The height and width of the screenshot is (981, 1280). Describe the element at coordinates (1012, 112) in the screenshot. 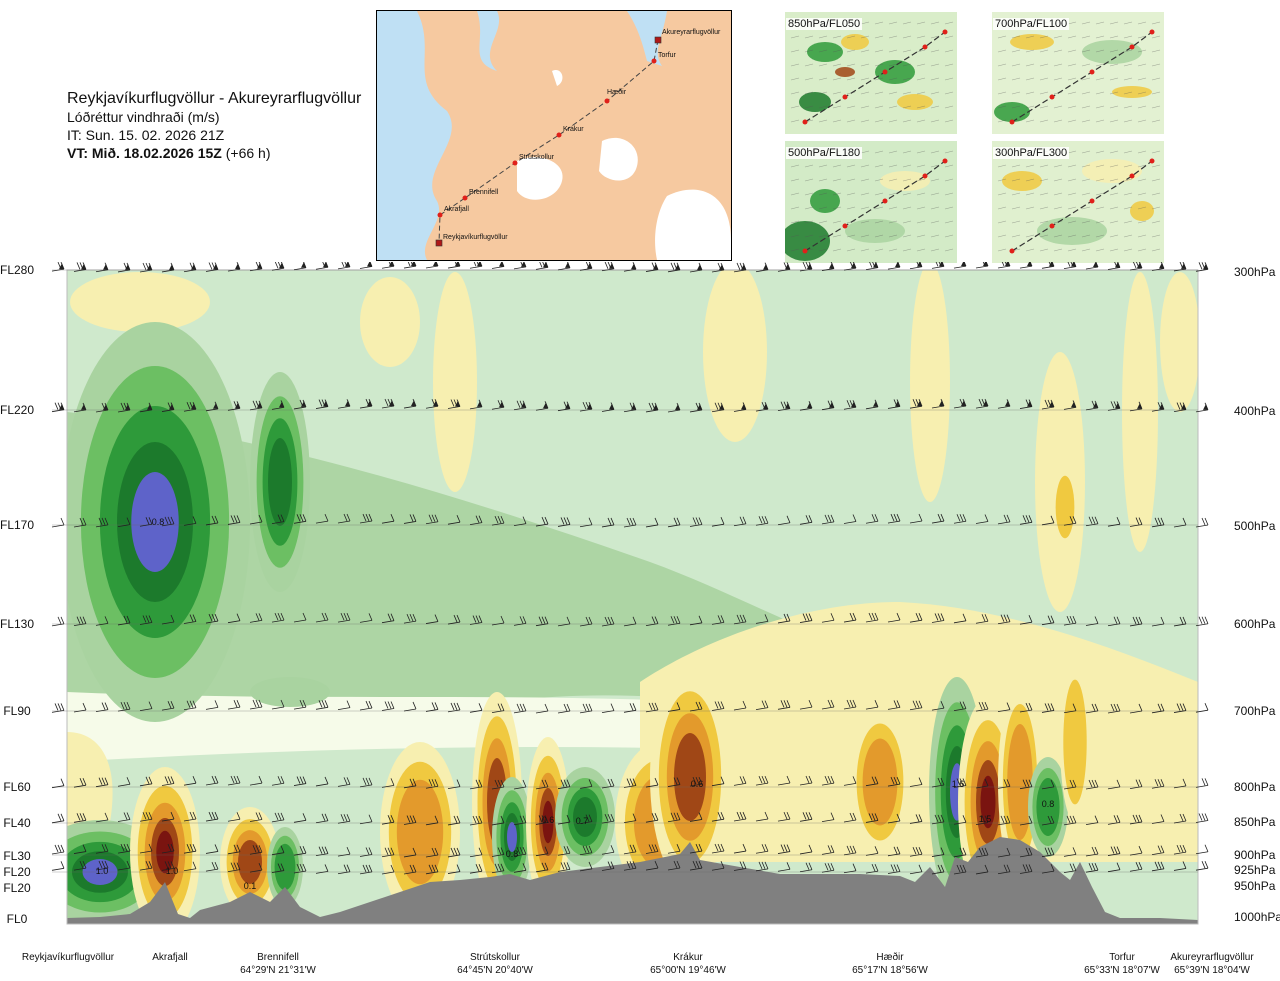

I see `thumbnail-field` at that location.